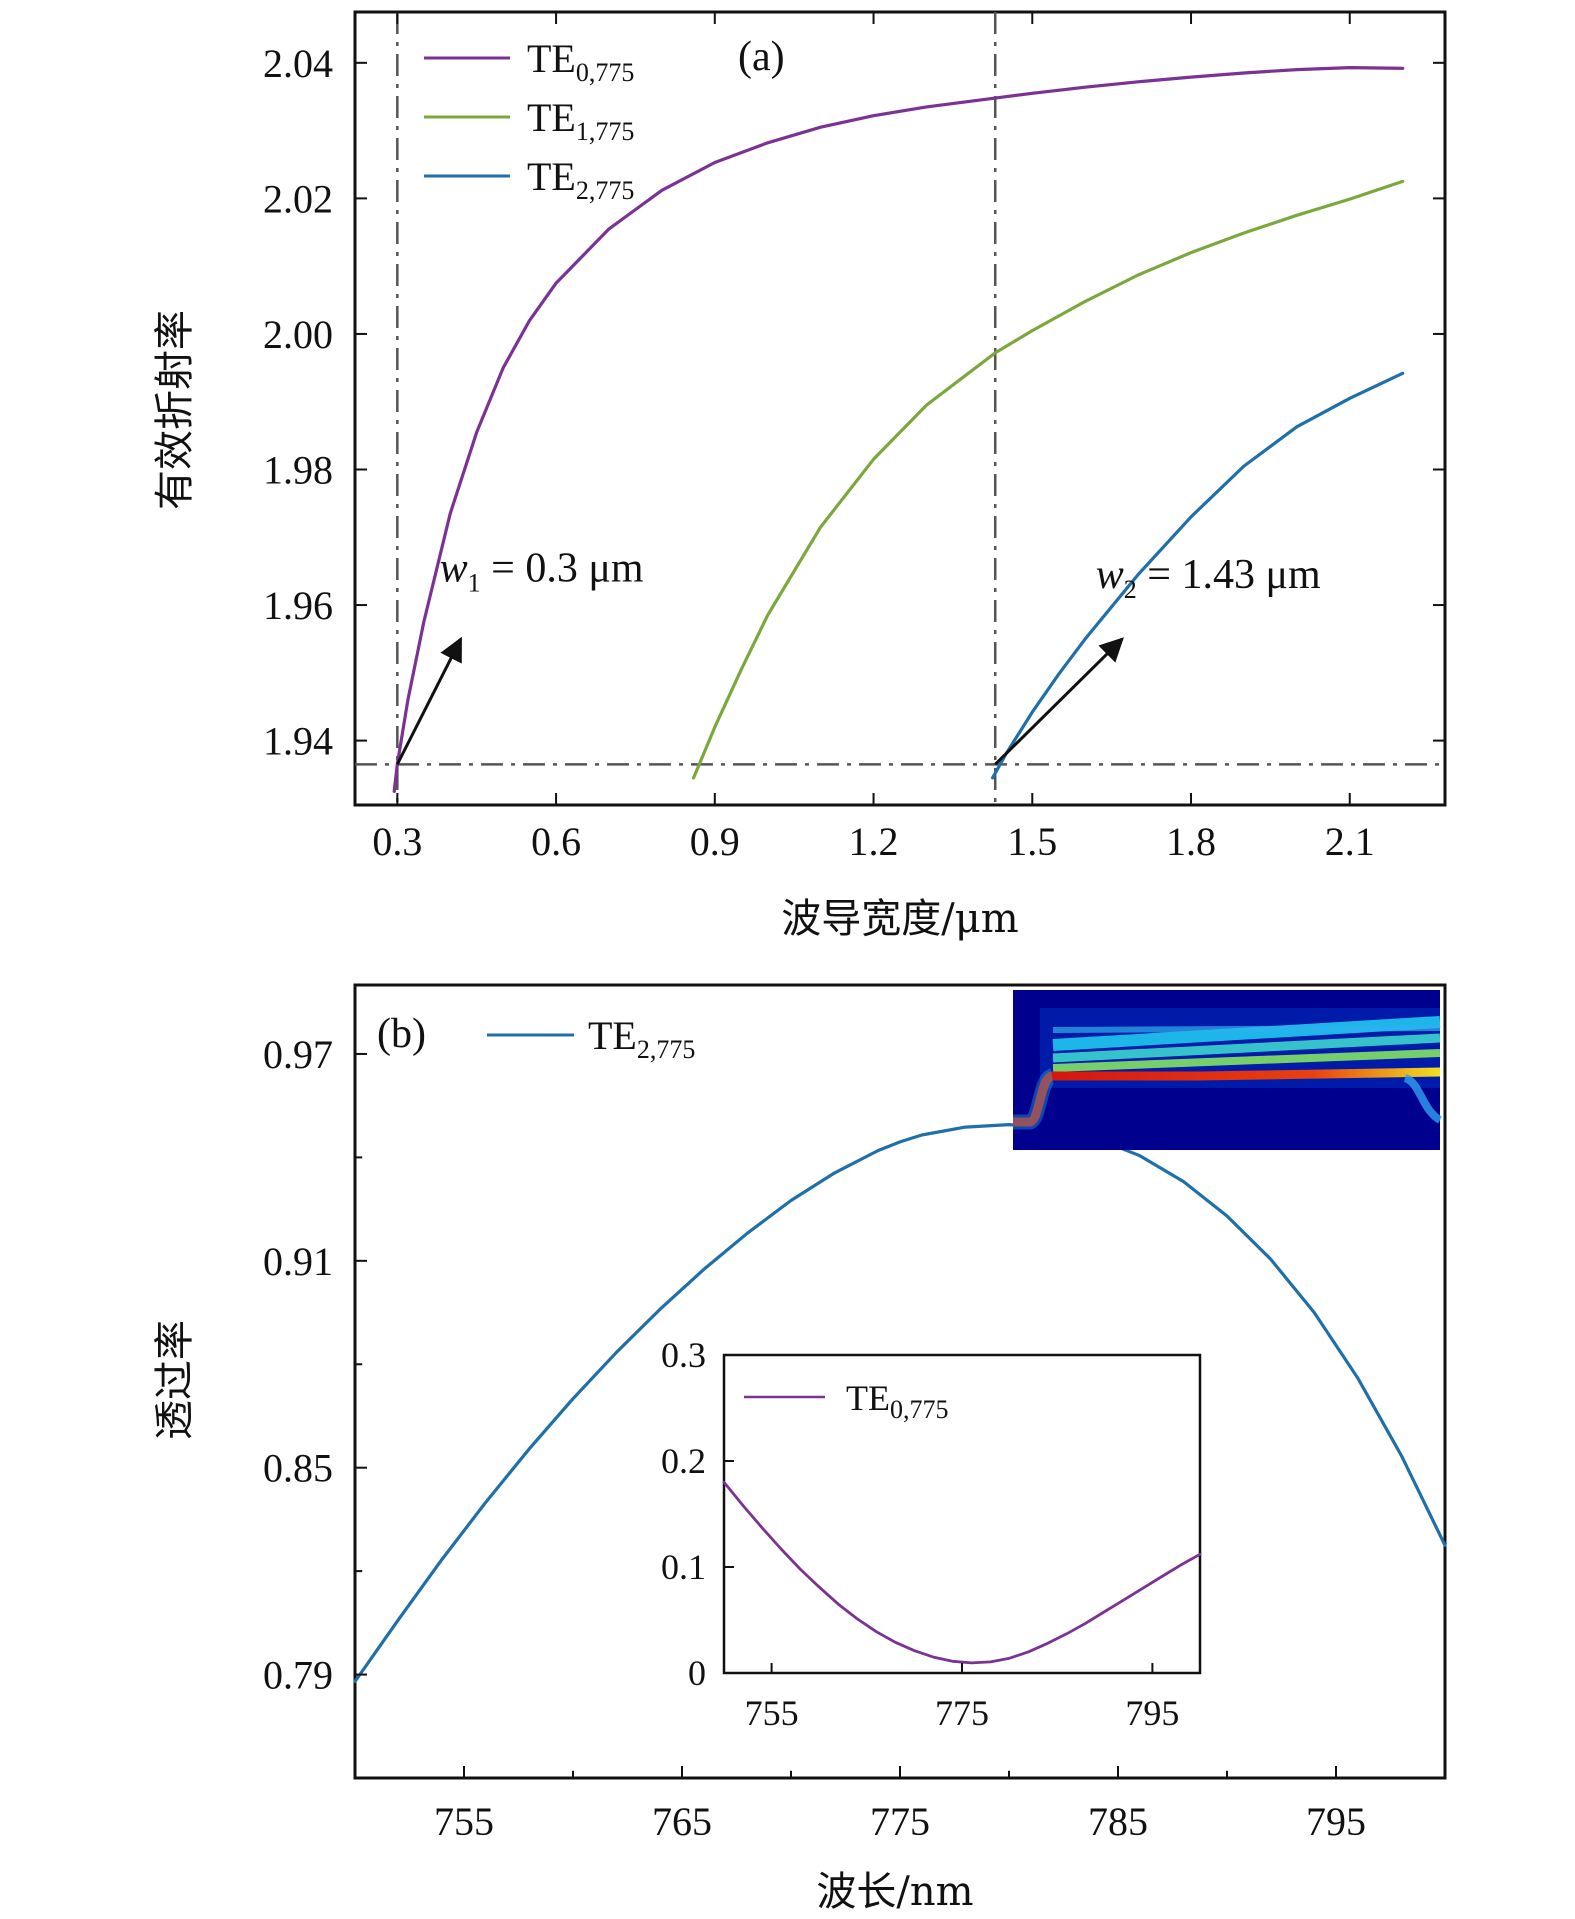  Describe the element at coordinates (683, 1461) in the screenshot. I see `inset-y-tick-label: 0.2` at that location.